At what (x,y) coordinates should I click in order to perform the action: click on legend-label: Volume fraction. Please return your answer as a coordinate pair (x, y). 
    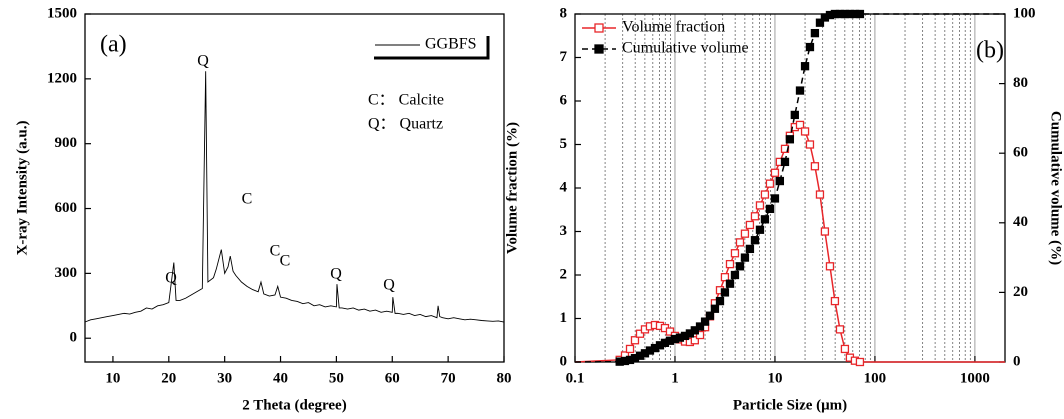
    Looking at the image, I should click on (673, 27).